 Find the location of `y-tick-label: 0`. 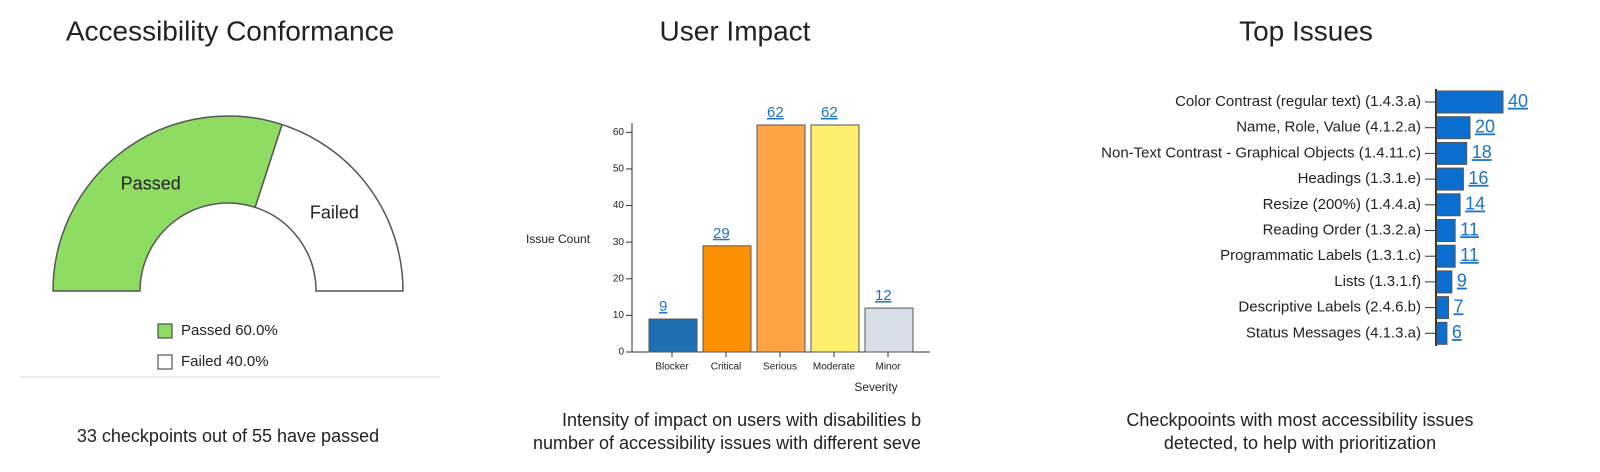

y-tick-label: 0 is located at coordinates (621, 352).